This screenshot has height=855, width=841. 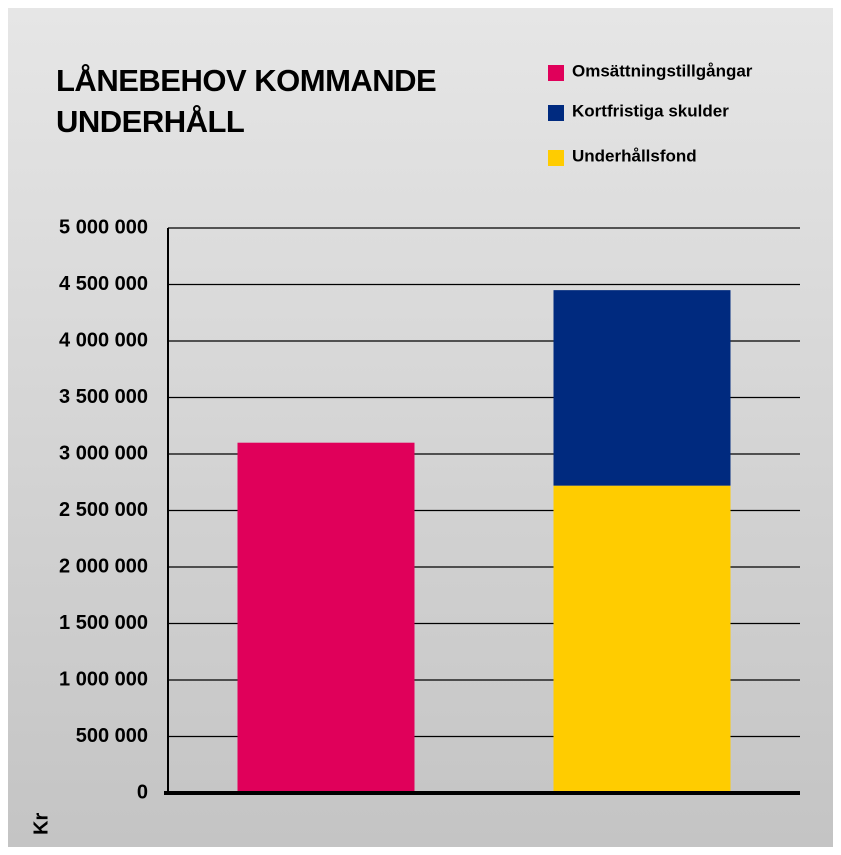 I want to click on legend-label: Underhållsfond, so click(x=634, y=155).